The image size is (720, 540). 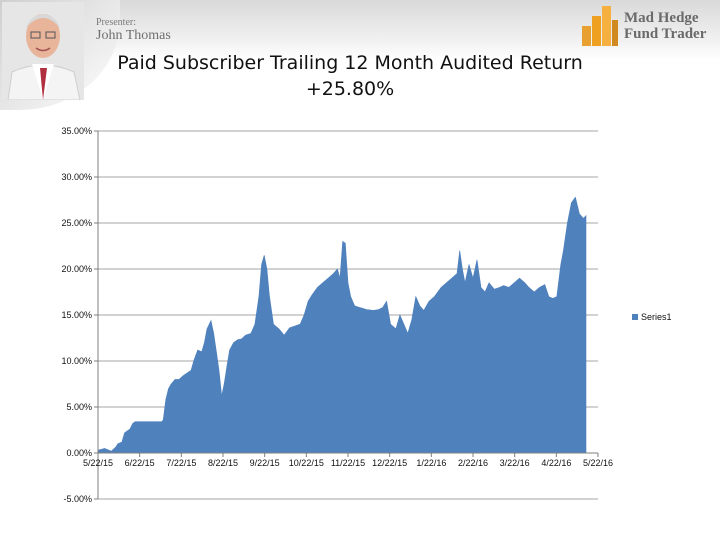 What do you see at coordinates (431, 463) in the screenshot?
I see `x-tick-label: 1/22/16` at bounding box center [431, 463].